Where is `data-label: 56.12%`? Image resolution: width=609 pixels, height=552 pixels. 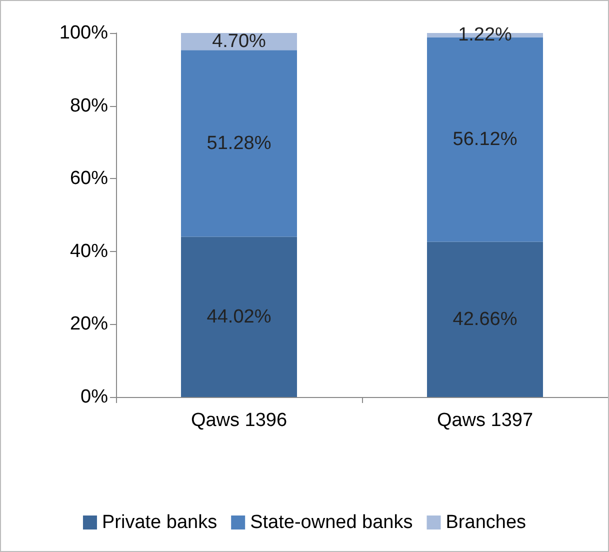 data-label: 56.12% is located at coordinates (485, 139).